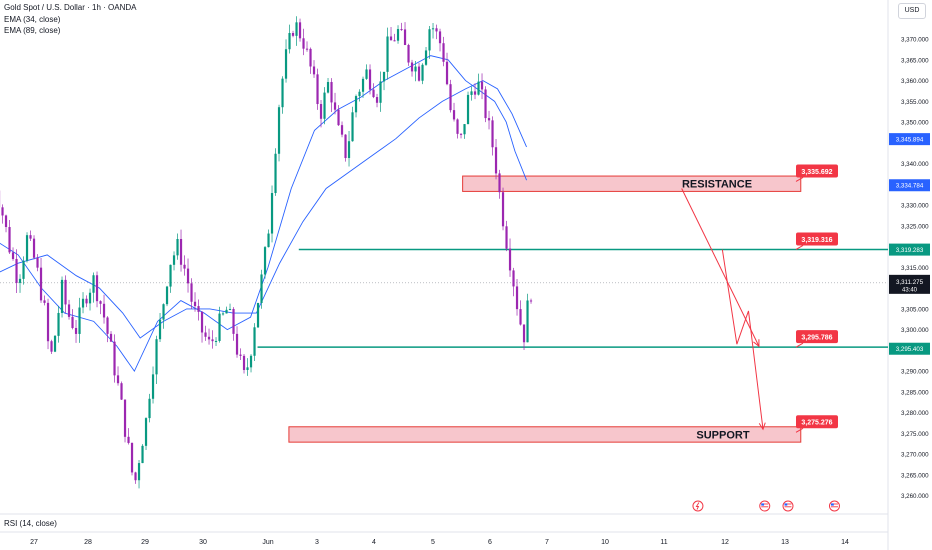  Describe the element at coordinates (816, 298) in the screenshot. I see `level-callouts: 3,335.692 3,319.316 3,295.786 3,275.276` at that location.